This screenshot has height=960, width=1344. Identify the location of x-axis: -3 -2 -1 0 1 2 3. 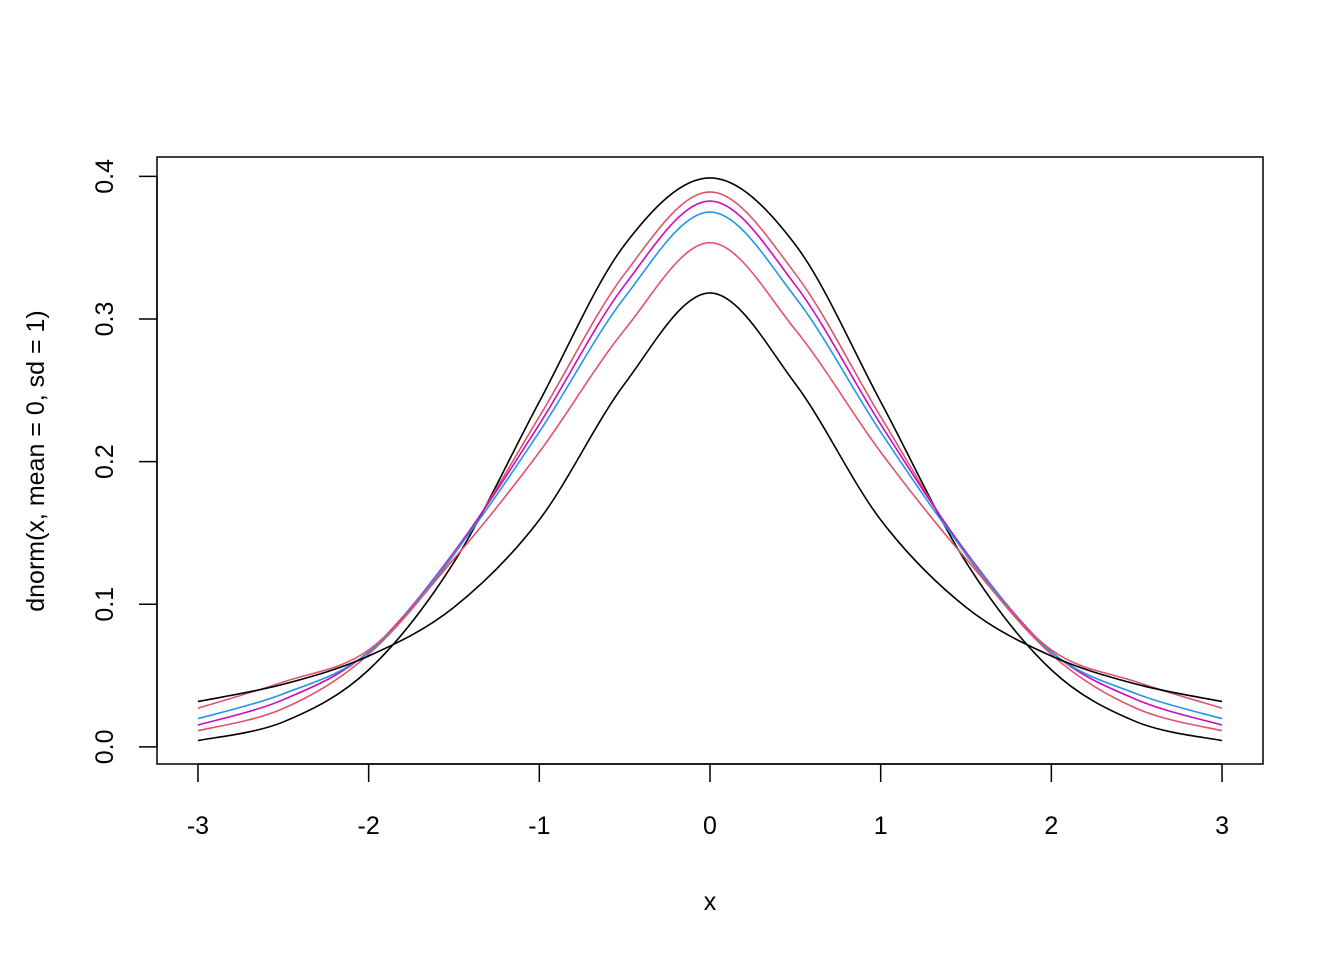
(708, 801).